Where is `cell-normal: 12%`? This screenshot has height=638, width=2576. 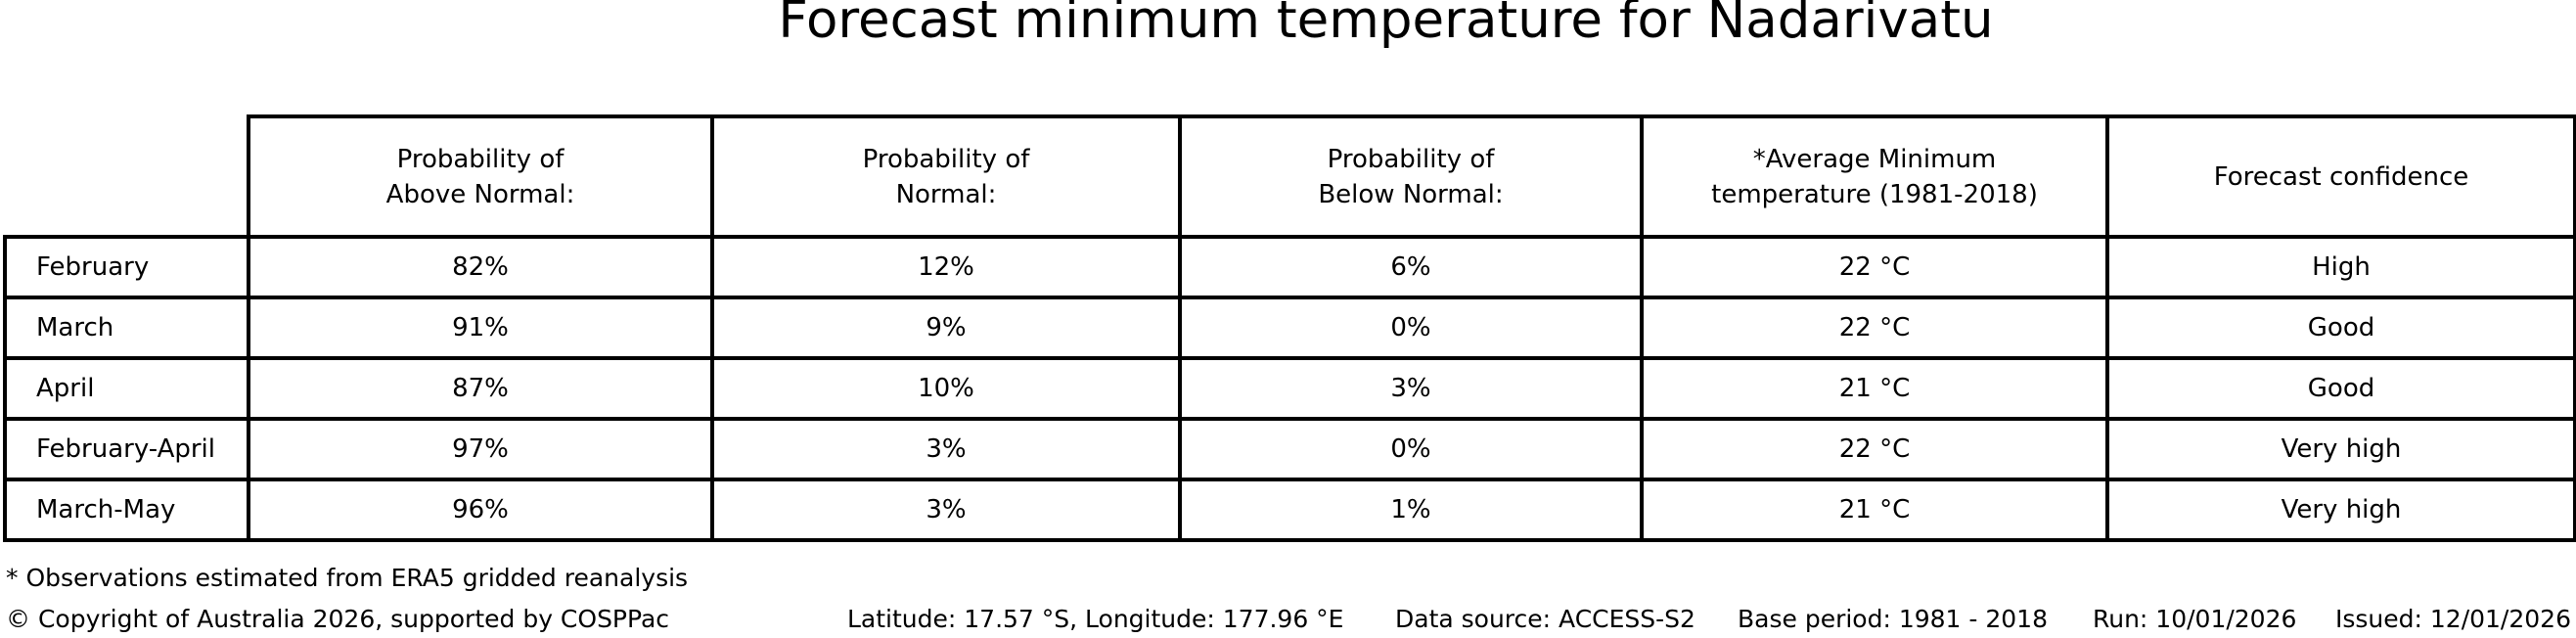 cell-normal: 12% is located at coordinates (946, 267).